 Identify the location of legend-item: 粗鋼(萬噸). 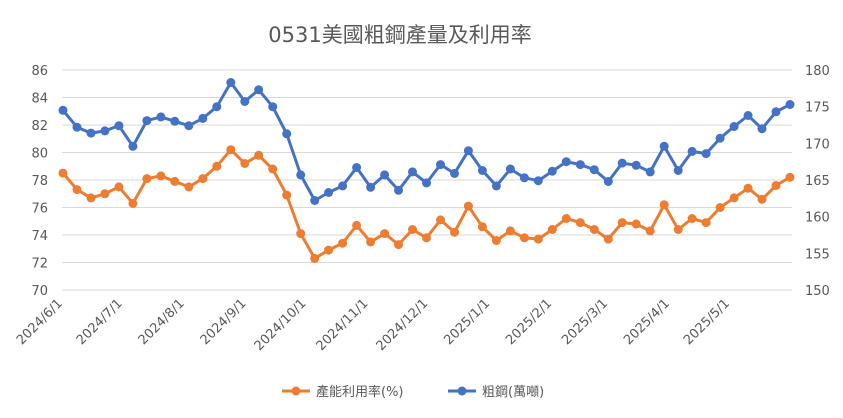
(496, 392).